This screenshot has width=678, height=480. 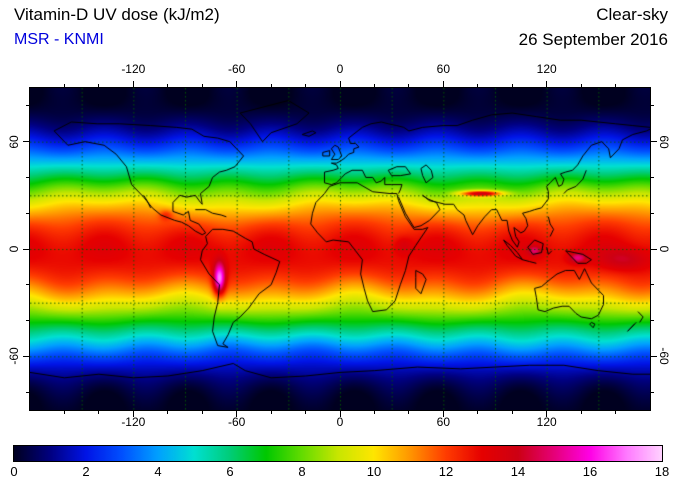 What do you see at coordinates (546, 422) in the screenshot?
I see `lon-tick-label-bottom: 120` at bounding box center [546, 422].